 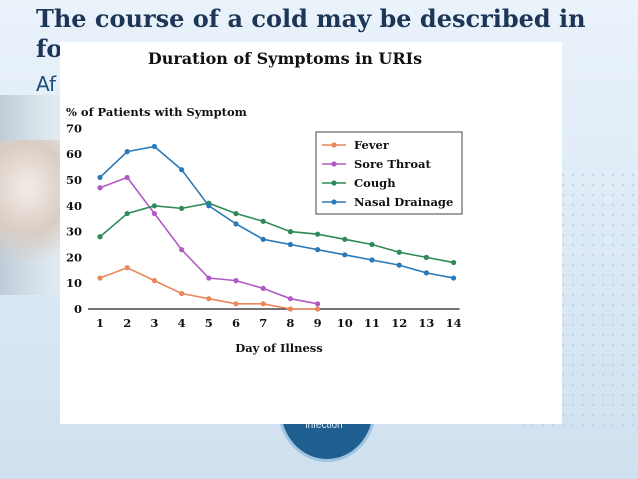 I want to click on y-tick-label: 0, so click(x=78, y=309).